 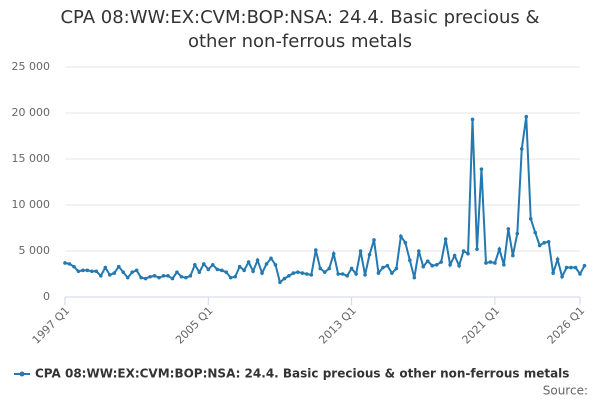 What do you see at coordinates (565, 391) in the screenshot?
I see `source: Source:` at bounding box center [565, 391].